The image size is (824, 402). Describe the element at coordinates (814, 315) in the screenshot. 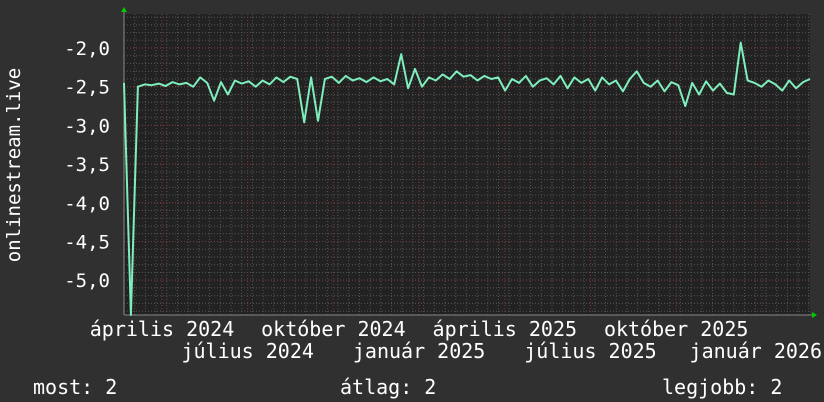

I see `x-axis-arrow-icon` at that location.